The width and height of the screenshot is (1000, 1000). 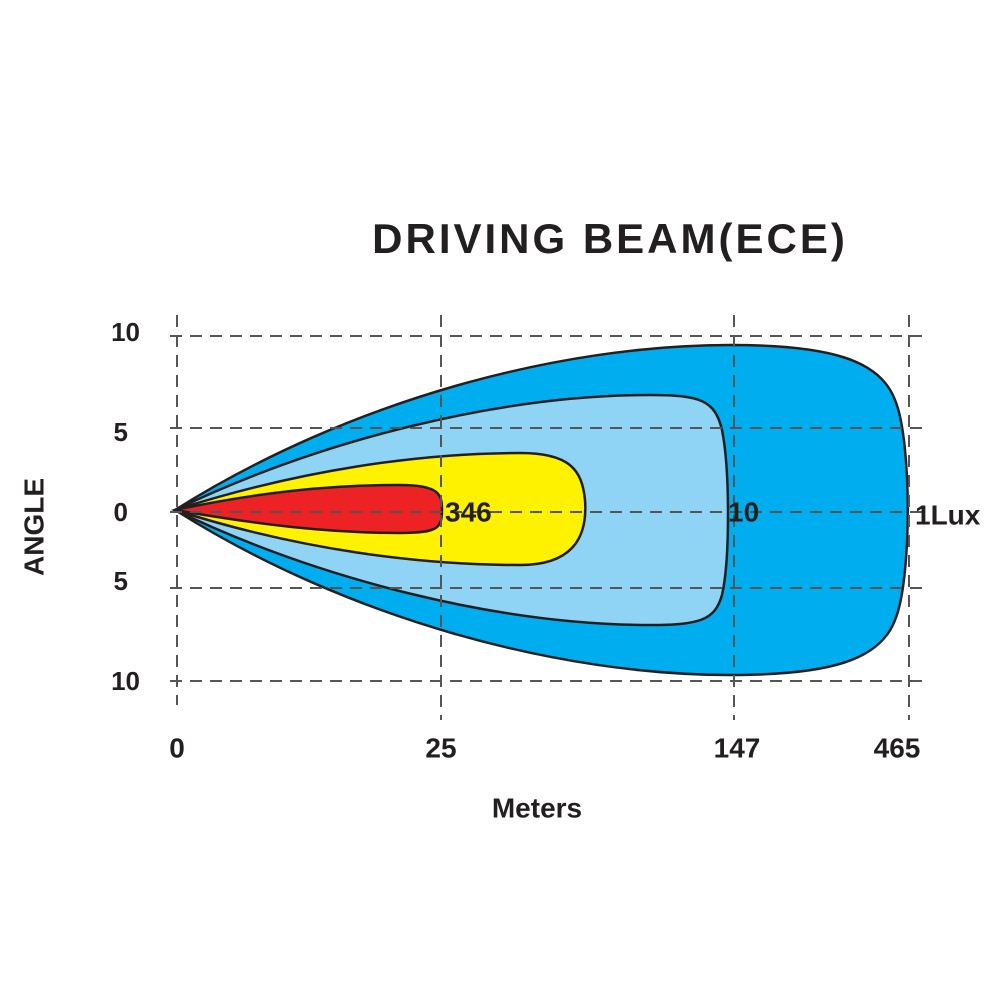 What do you see at coordinates (544, 747) in the screenshot?
I see `x-ticks: 0 25 147 465` at bounding box center [544, 747].